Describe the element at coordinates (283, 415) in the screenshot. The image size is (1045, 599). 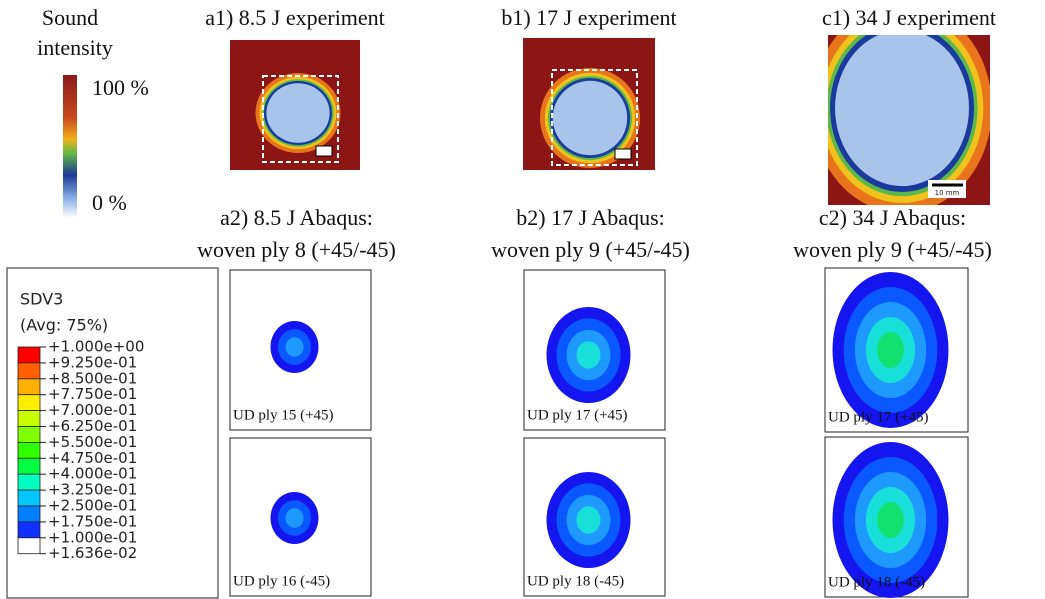
I see `ply-label: UD ply 15 (+45)` at that location.